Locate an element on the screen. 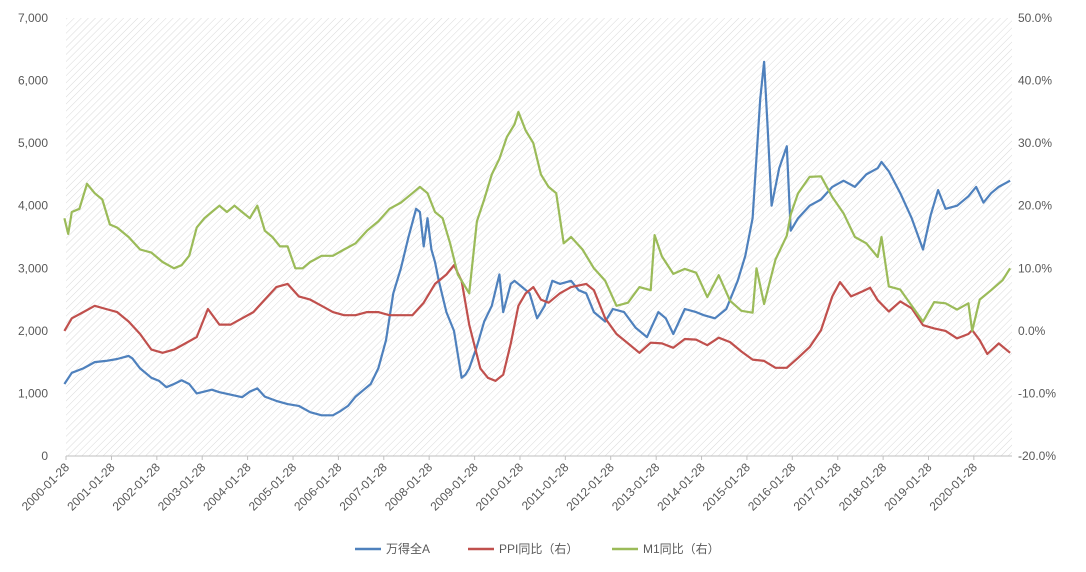 This screenshot has width=1086, height=572. right-axis-tick-label: 10.0% is located at coordinates (1035, 268).